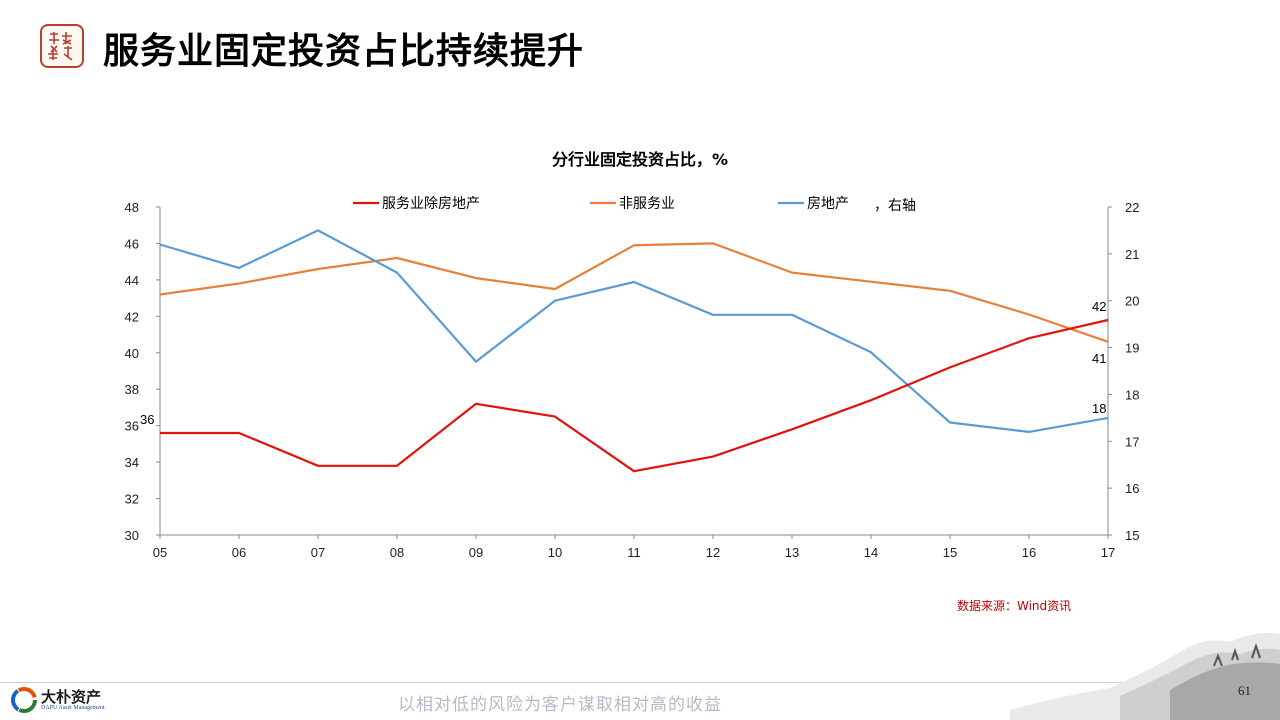 This screenshot has height=720, width=1280. Describe the element at coordinates (1099, 358) in the screenshot. I see `data-label-orange-end: 41` at that location.